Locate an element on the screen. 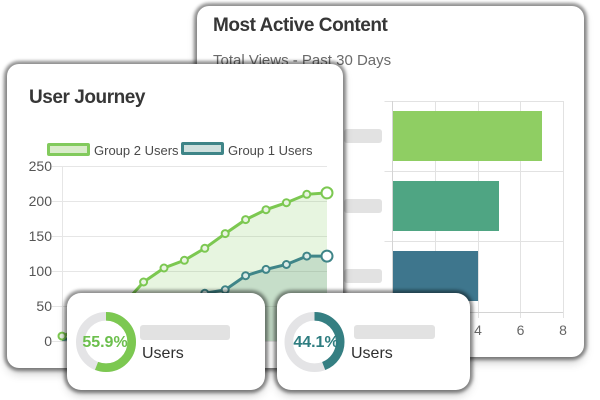 The width and height of the screenshot is (600, 400). svg-text: 100 is located at coordinates (41, 271).